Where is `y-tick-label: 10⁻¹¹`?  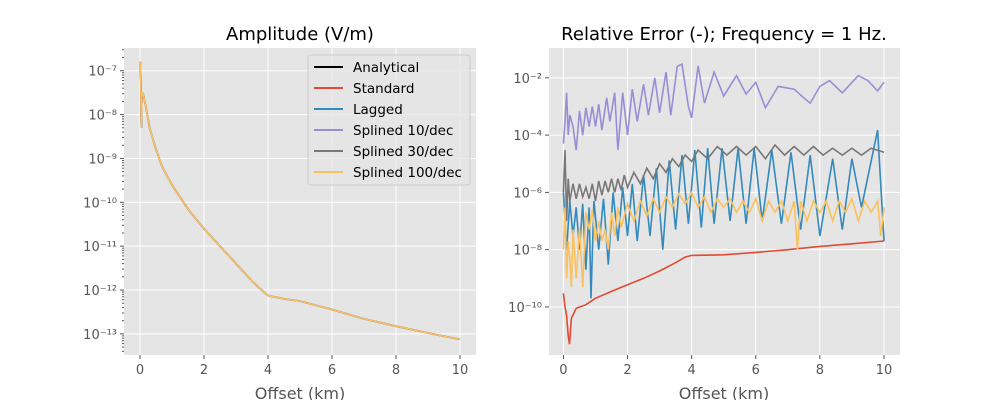 y-tick-label: 10⁻¹¹ is located at coordinates (100, 247).